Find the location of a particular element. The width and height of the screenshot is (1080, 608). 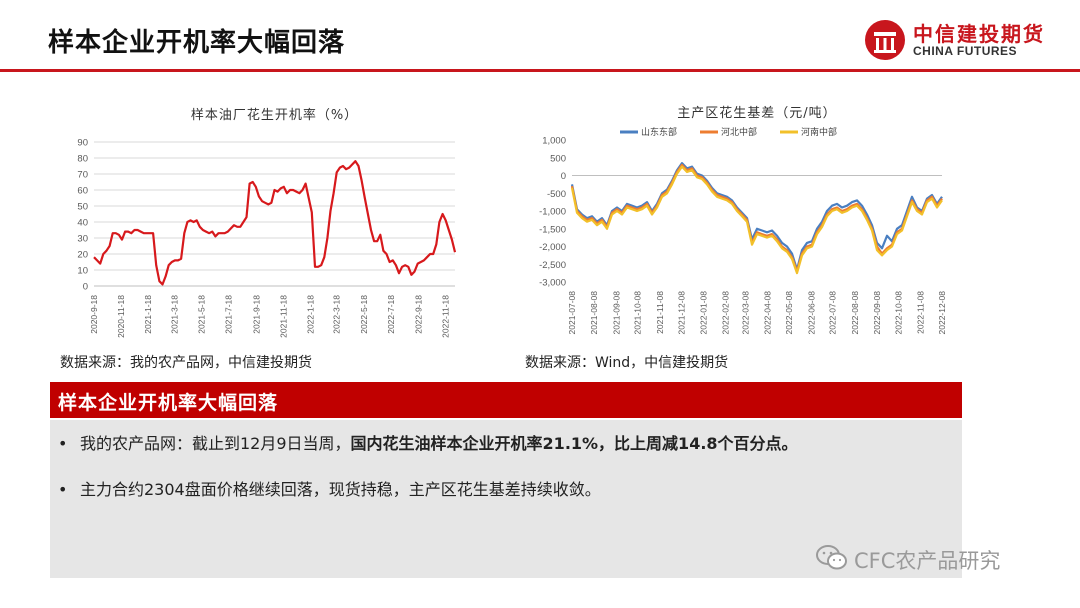

y-tick-label: 70 is located at coordinates (82, 175).